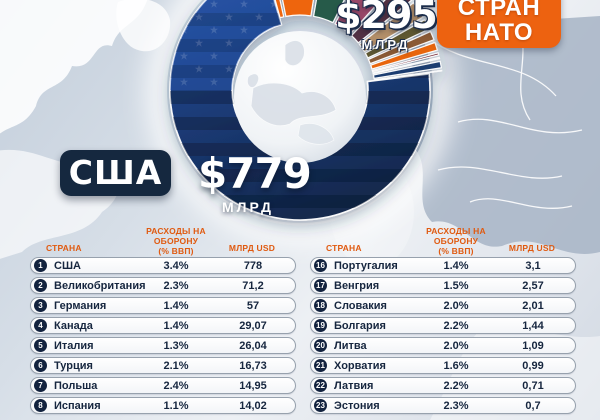 This screenshot has width=600, height=420. Describe the element at coordinates (253, 366) in the screenshot. I see `usd-value: 16,73` at that location.